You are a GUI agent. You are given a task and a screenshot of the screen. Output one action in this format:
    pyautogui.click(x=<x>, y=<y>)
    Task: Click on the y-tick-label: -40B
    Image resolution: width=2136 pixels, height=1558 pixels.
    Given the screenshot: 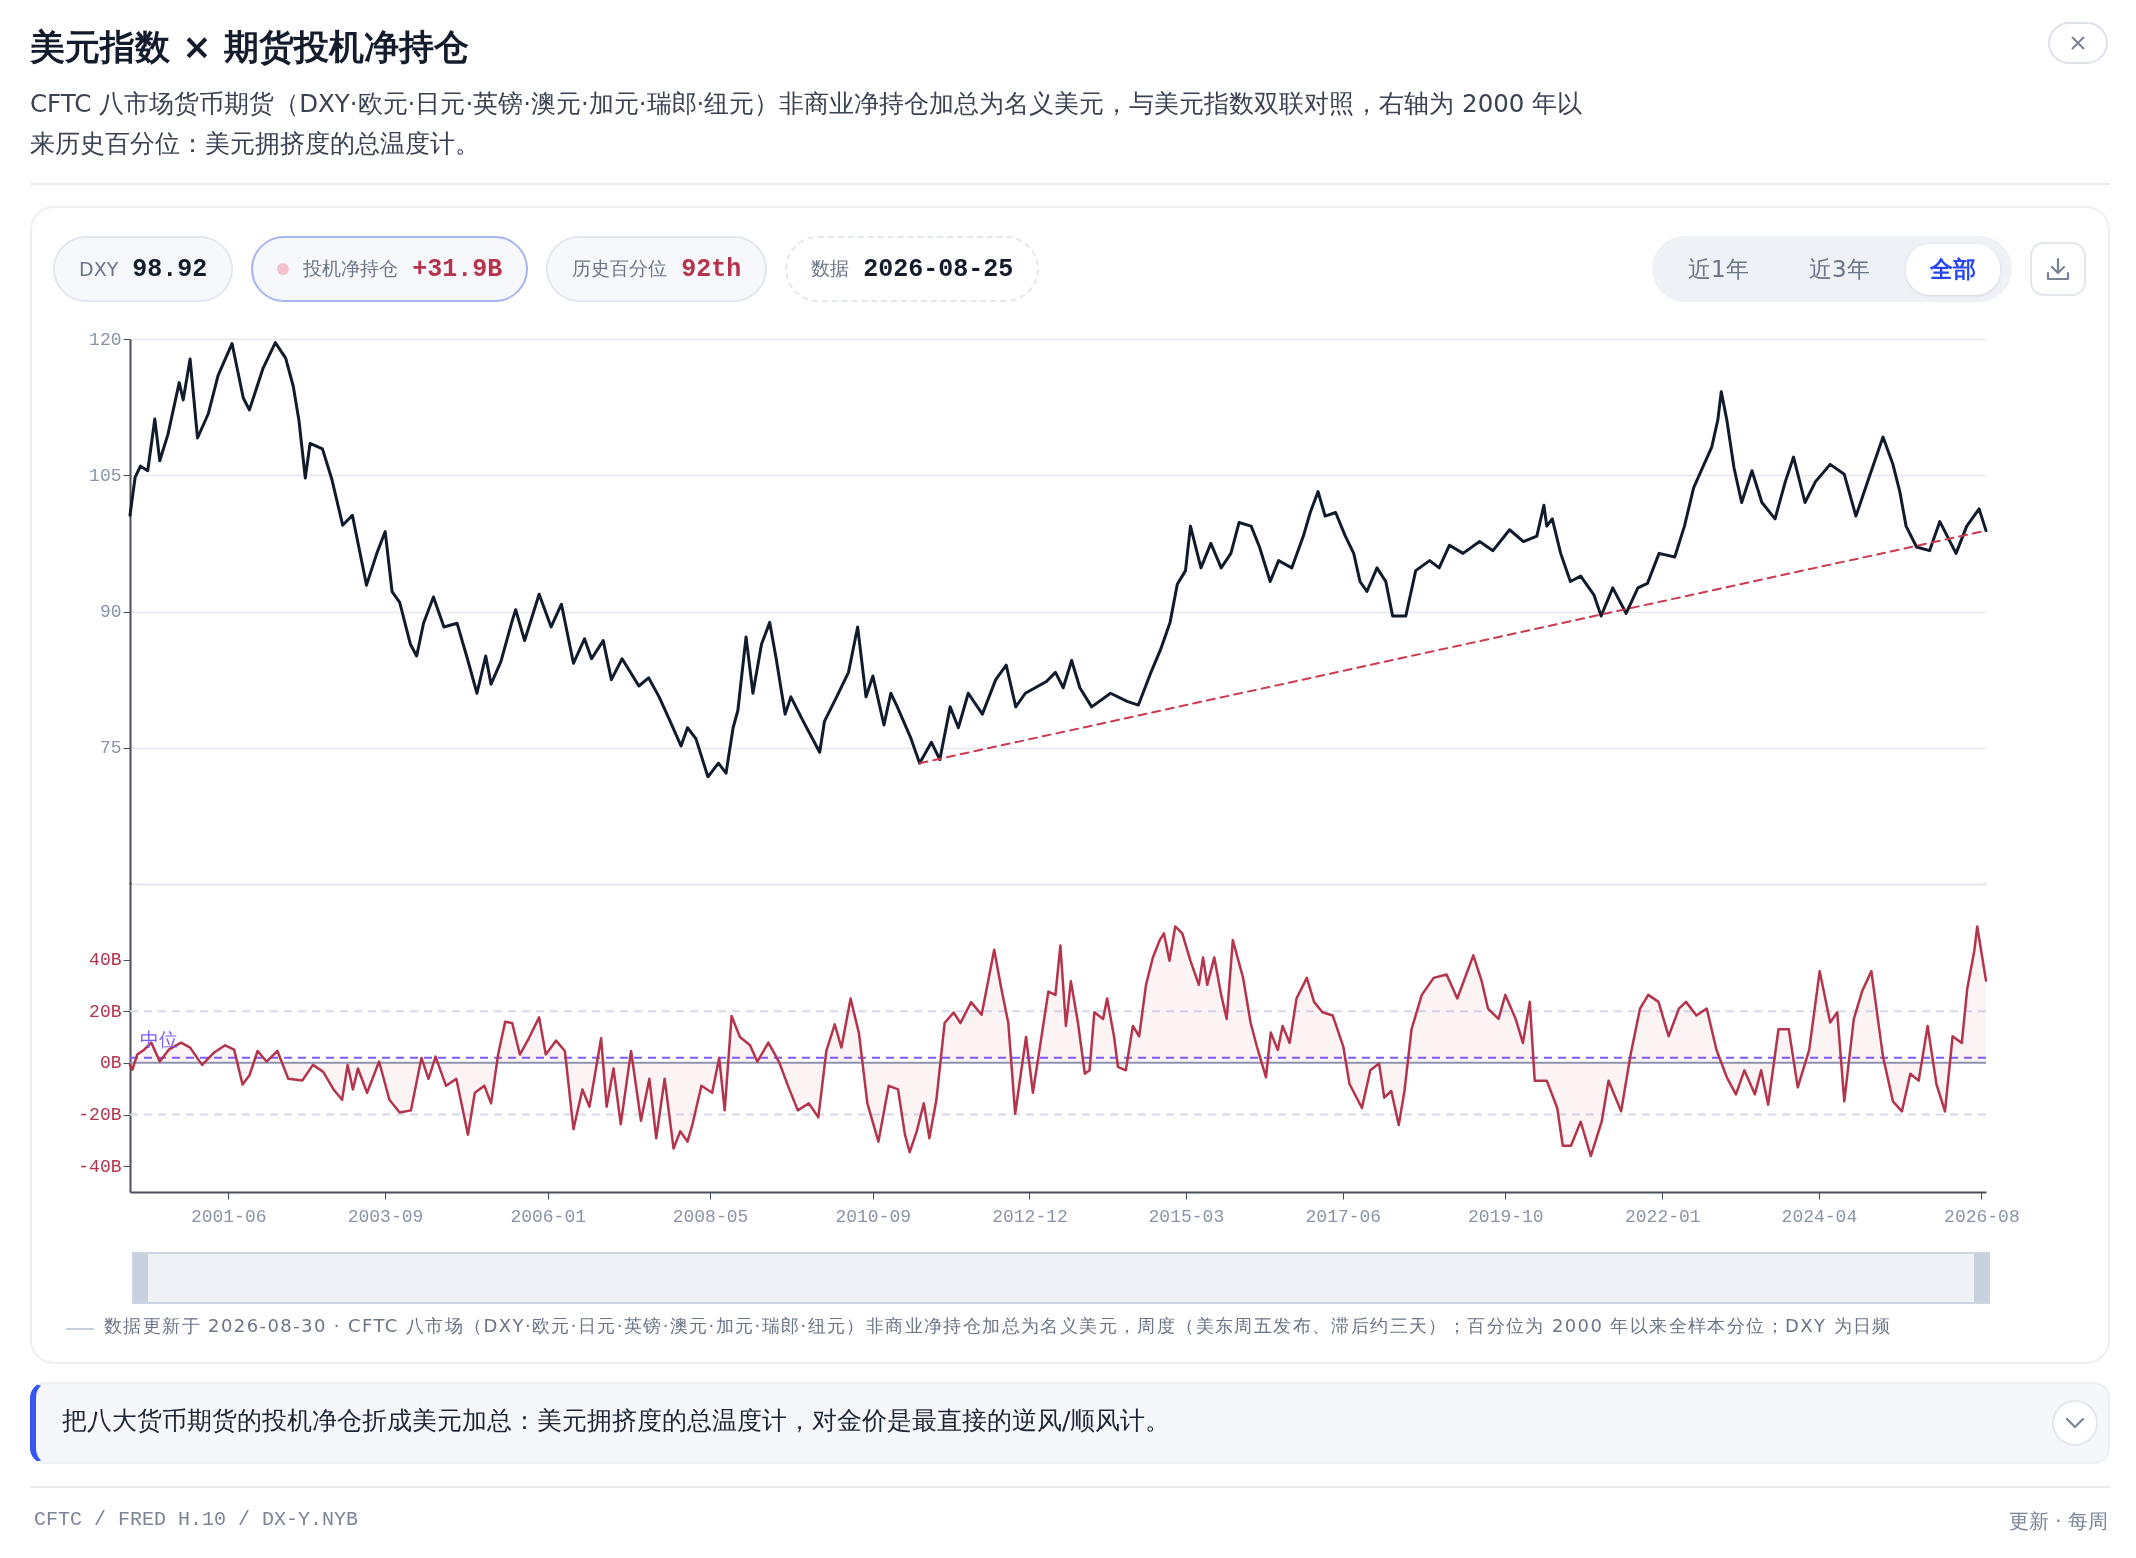 What is the action you would take?
    pyautogui.click(x=100, y=1166)
    